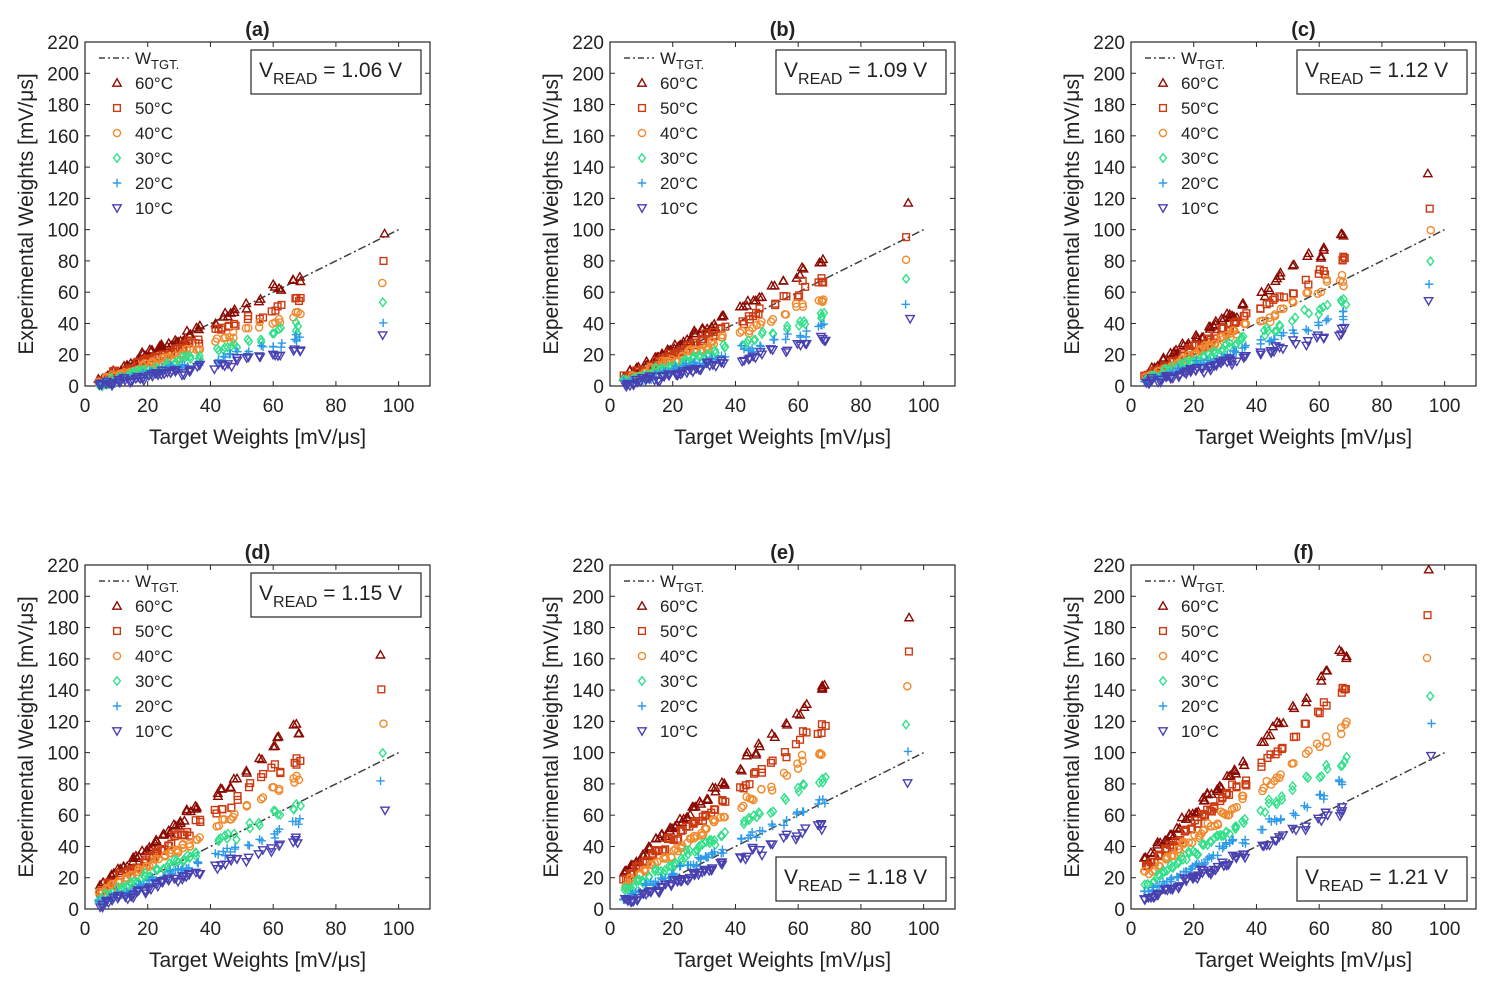 This screenshot has height=987, width=1495. Describe the element at coordinates (1200, 133) in the screenshot. I see `legend-label: 40°C` at that location.